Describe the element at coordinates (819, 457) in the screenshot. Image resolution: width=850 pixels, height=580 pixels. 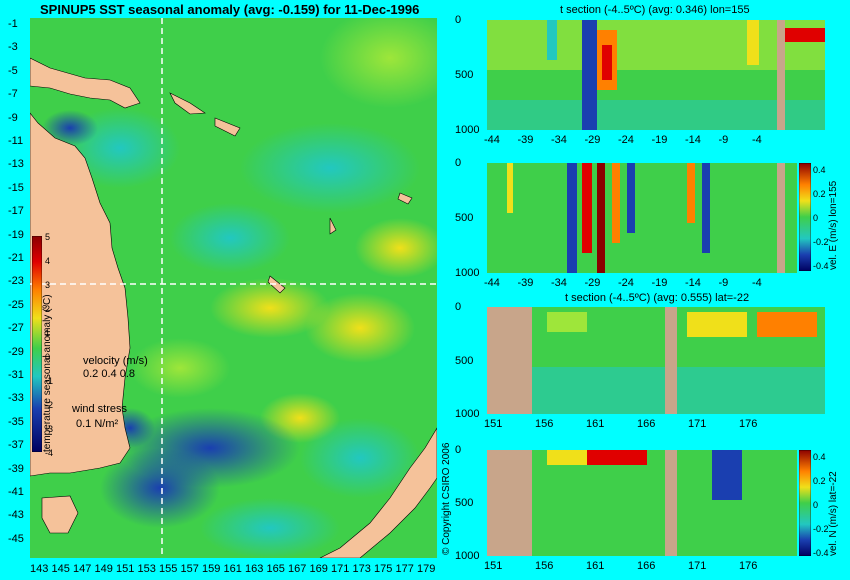
I see `vel-n-tick-label: 0.4` at that location.